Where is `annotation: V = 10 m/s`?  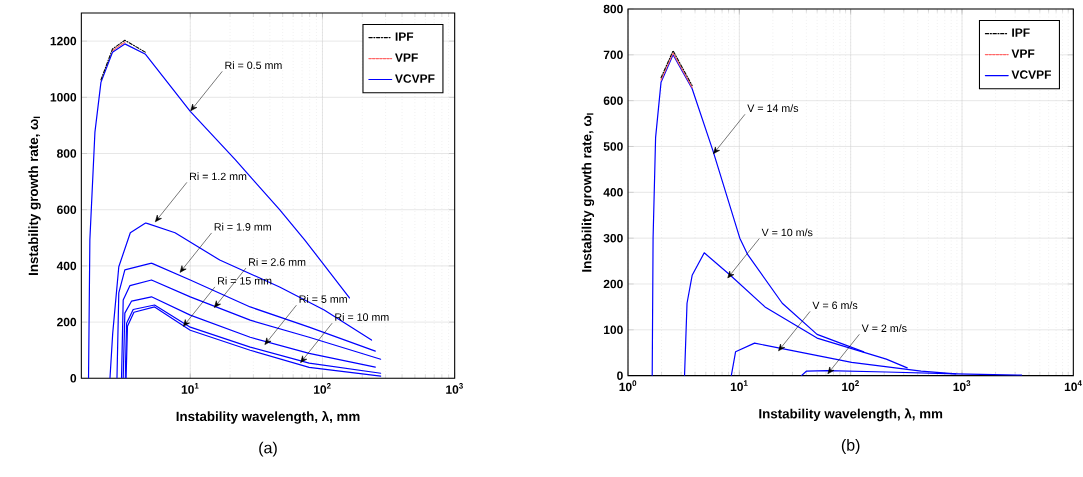 annotation: V = 10 m/s is located at coordinates (787, 232).